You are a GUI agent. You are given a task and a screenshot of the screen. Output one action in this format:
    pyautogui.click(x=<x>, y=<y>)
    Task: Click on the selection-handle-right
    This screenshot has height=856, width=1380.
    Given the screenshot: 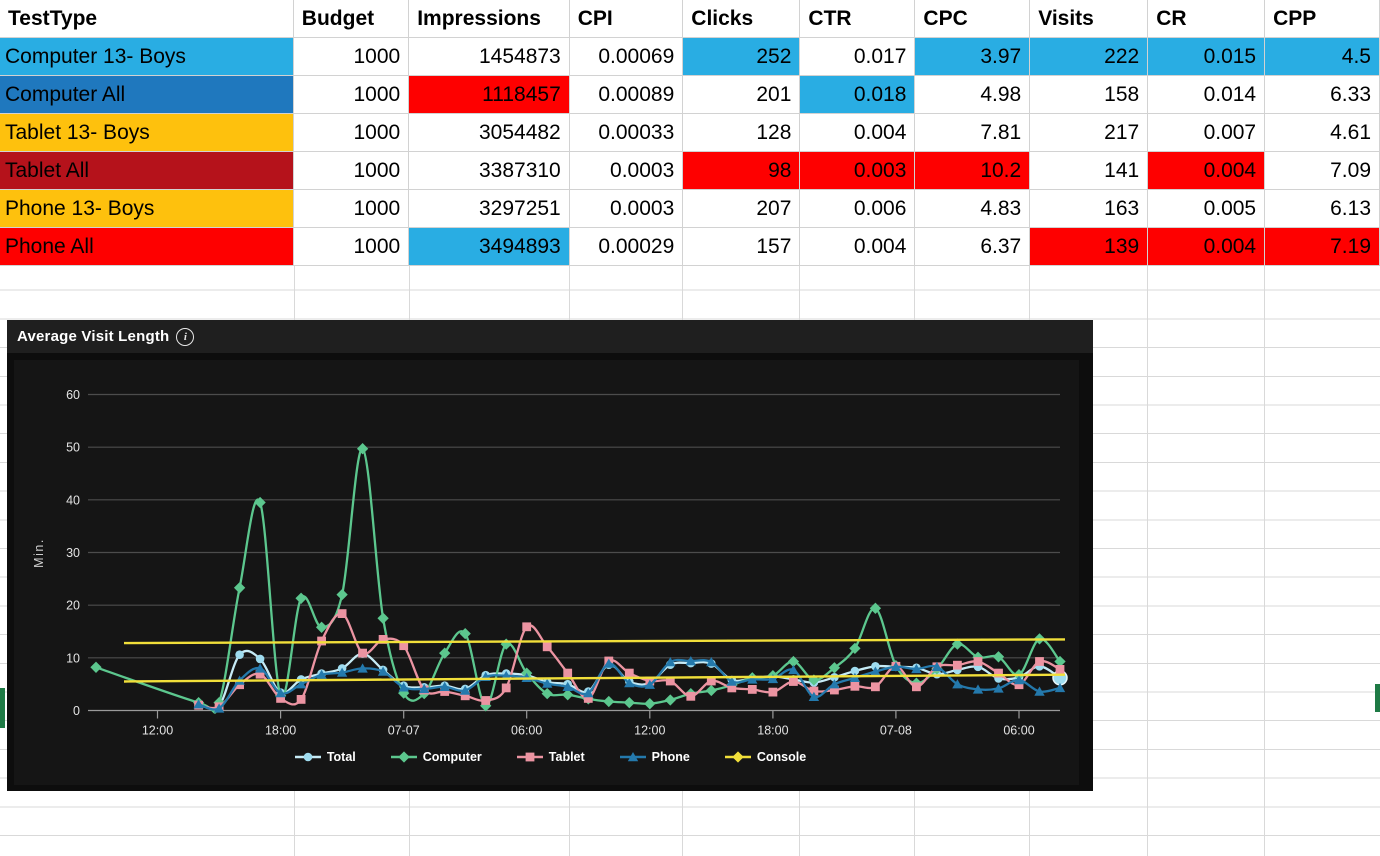 What is the action you would take?
    pyautogui.click(x=1377, y=698)
    